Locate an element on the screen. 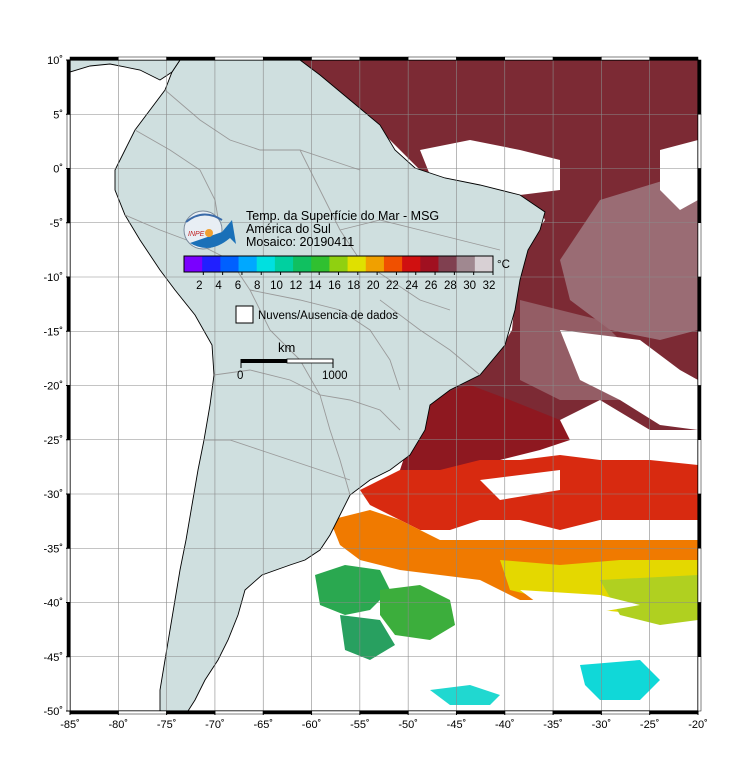 The image size is (741, 781). colorbar-label: 14 is located at coordinates (315, 286).